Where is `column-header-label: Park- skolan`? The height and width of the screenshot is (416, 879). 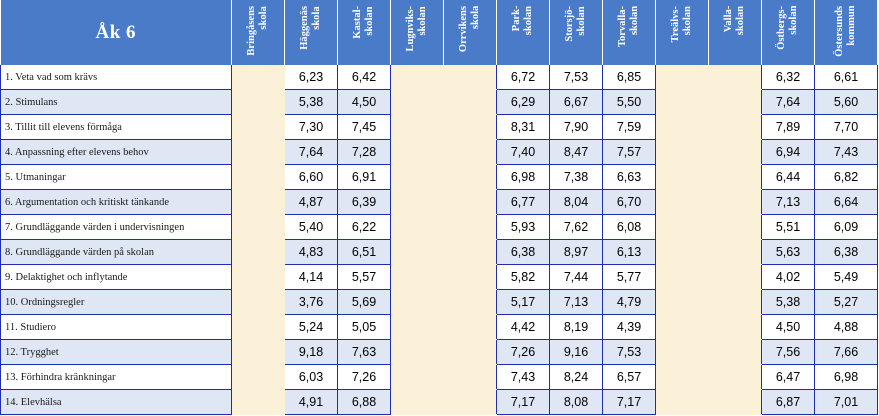
column-header-label: Park- skolan is located at coordinates (522, 21).